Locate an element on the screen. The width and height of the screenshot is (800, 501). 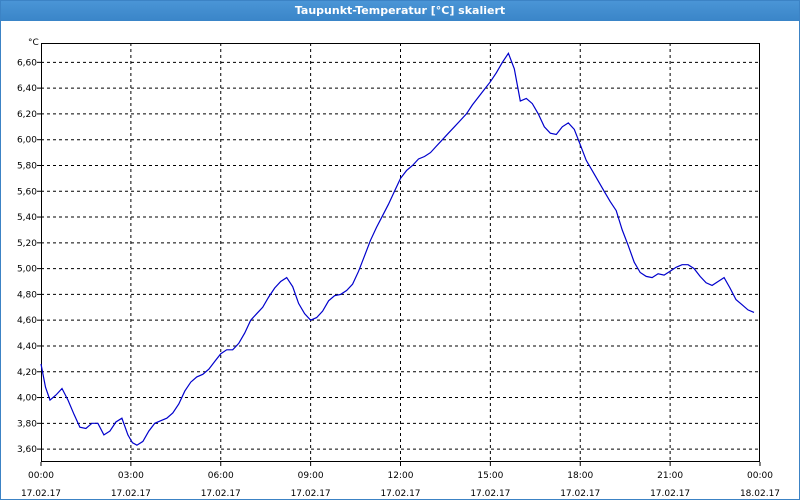
y-tick-label: 5,20 is located at coordinates (27, 244).